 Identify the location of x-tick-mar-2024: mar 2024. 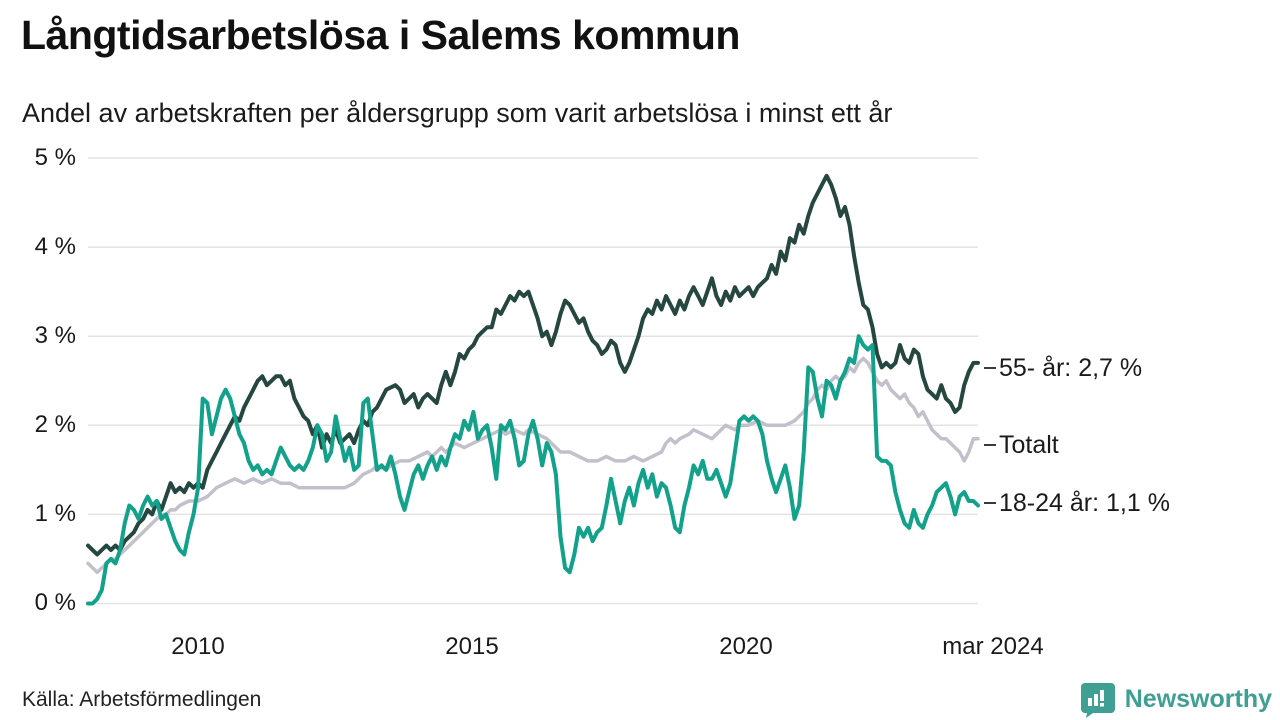
(993, 646).